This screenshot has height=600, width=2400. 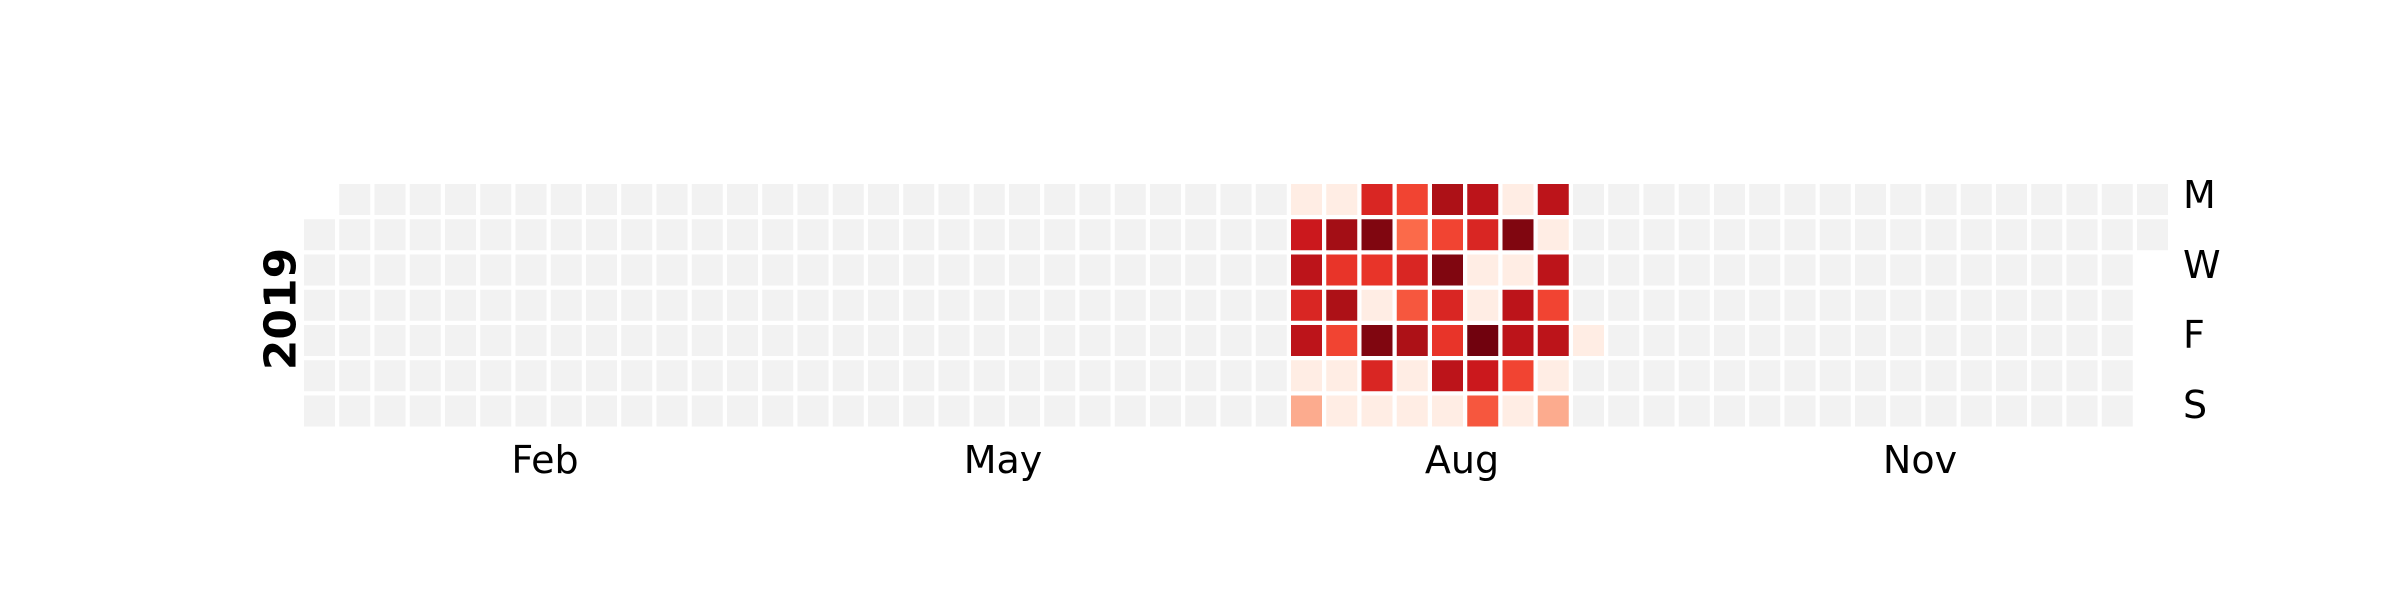 I want to click on day-label-wed: W, so click(x=2202, y=265).